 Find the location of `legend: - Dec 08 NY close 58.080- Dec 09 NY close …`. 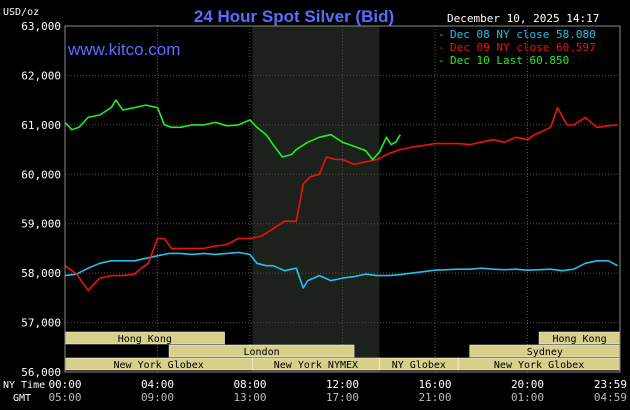

legend: - Dec 08 NY close 58.080- Dec 09 NY close … is located at coordinates (517, 47).